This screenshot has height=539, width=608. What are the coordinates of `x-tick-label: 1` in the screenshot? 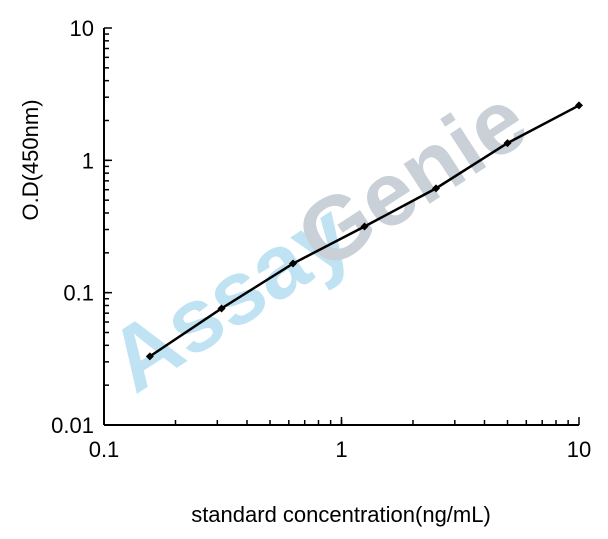 It's located at (341, 449).